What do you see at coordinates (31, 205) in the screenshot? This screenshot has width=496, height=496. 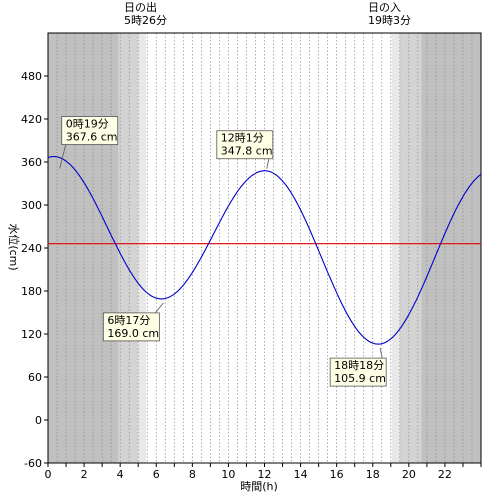 I see `y-tick-label: 300` at bounding box center [31, 205].